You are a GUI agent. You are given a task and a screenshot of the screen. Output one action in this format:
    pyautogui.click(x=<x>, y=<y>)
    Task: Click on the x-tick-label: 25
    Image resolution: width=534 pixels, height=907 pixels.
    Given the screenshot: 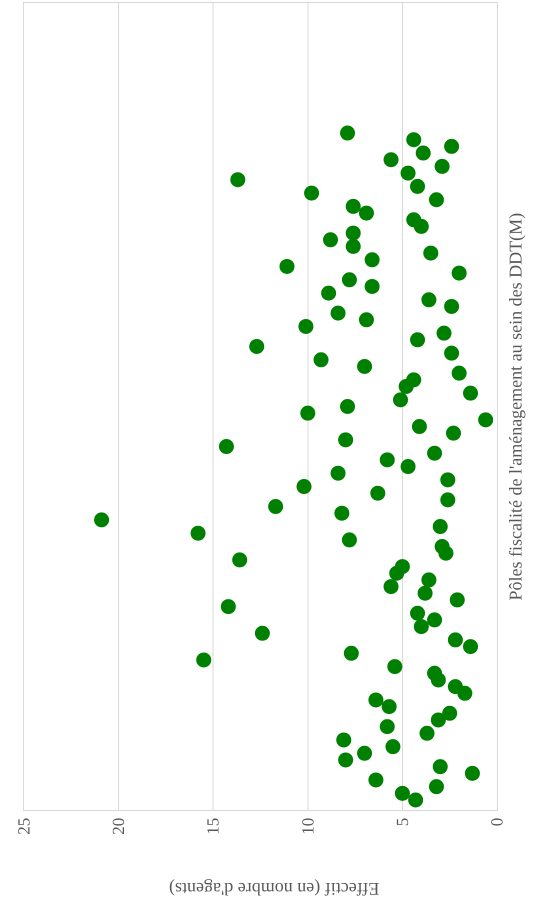 What is the action you would take?
    pyautogui.click(x=24, y=826)
    